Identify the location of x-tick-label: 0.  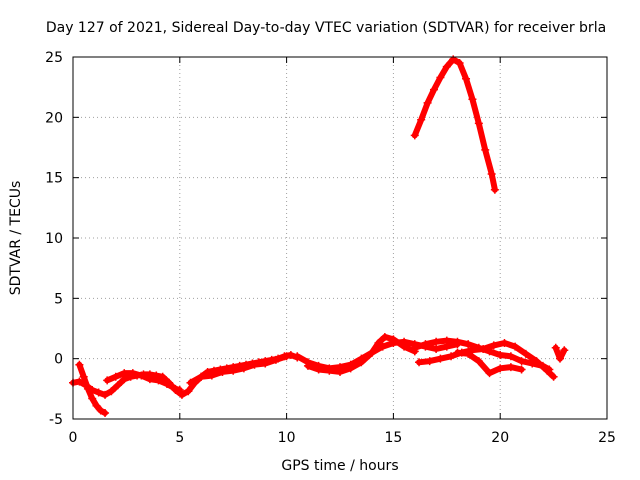
(73, 438).